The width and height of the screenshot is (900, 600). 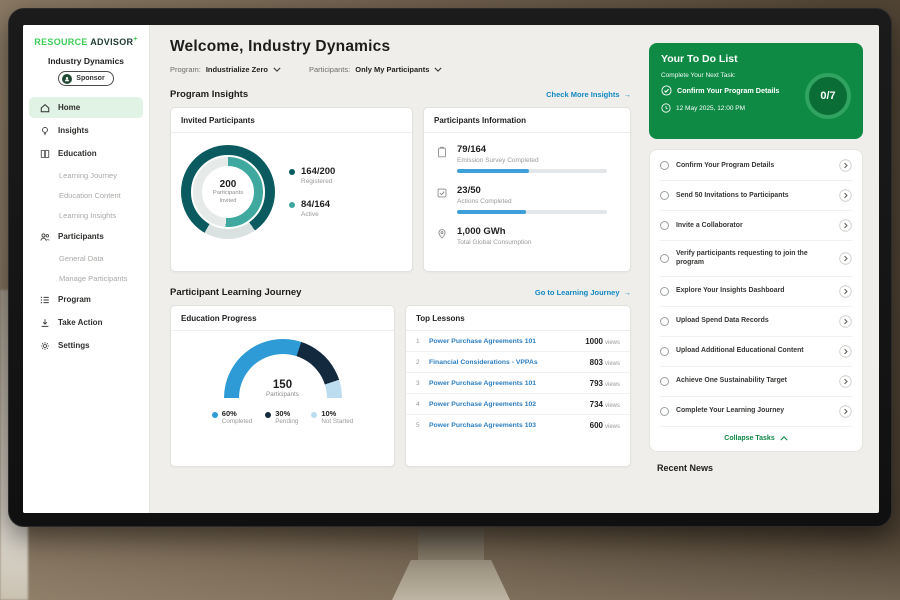 I want to click on education-progress-card: Education Progress 150 Participants, so click(x=282, y=386).